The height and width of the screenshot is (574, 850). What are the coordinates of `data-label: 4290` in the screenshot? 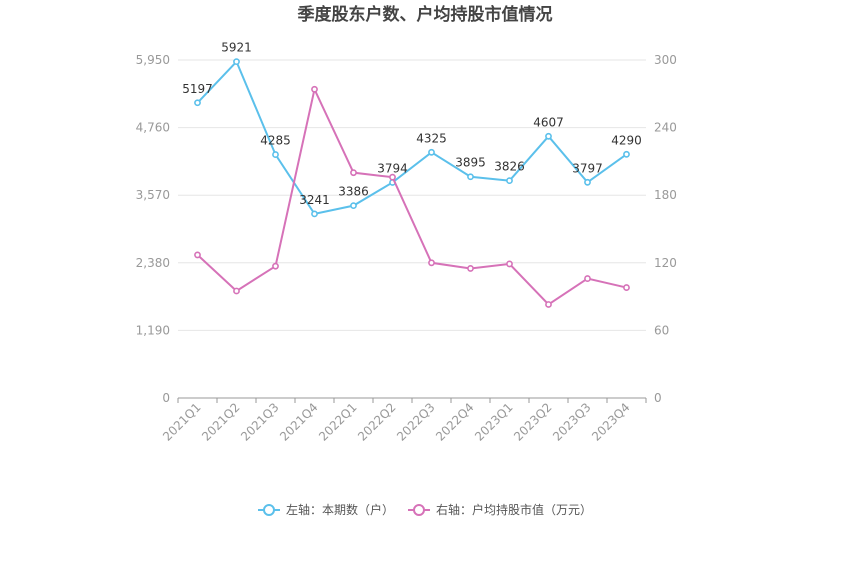 It's located at (626, 140).